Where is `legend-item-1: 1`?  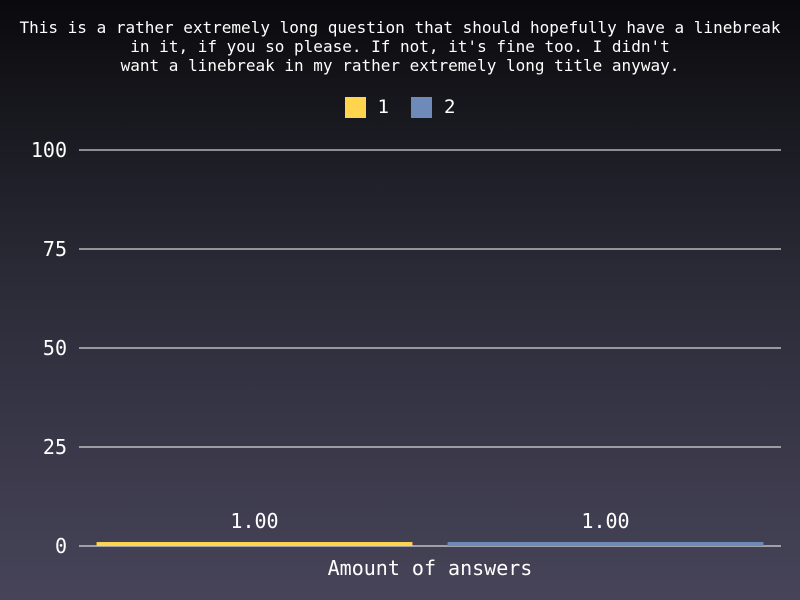
legend-item-1: 1 is located at coordinates (366, 107).